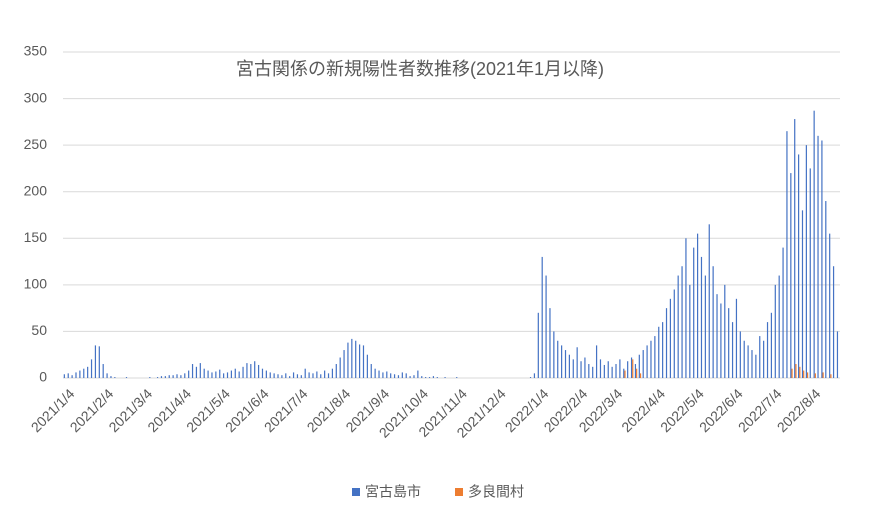 Image resolution: width=886 pixels, height=517 pixels. Describe the element at coordinates (36, 237) in the screenshot. I see `y-tick-label: 150` at that location.